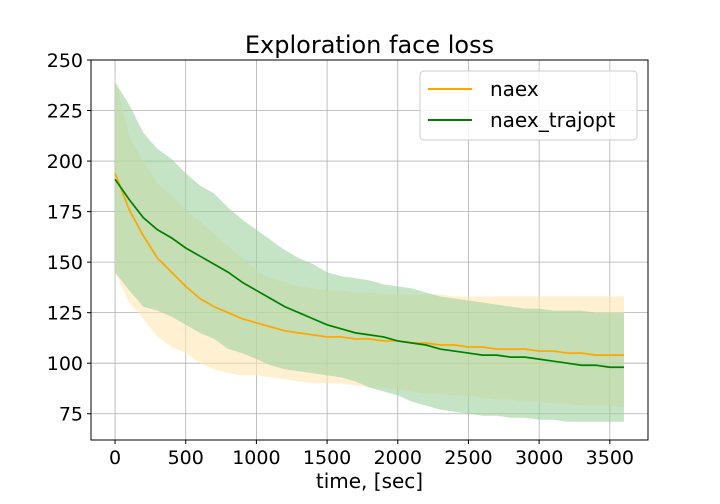  I want to click on y-tick-label: 100, so click(65, 364).